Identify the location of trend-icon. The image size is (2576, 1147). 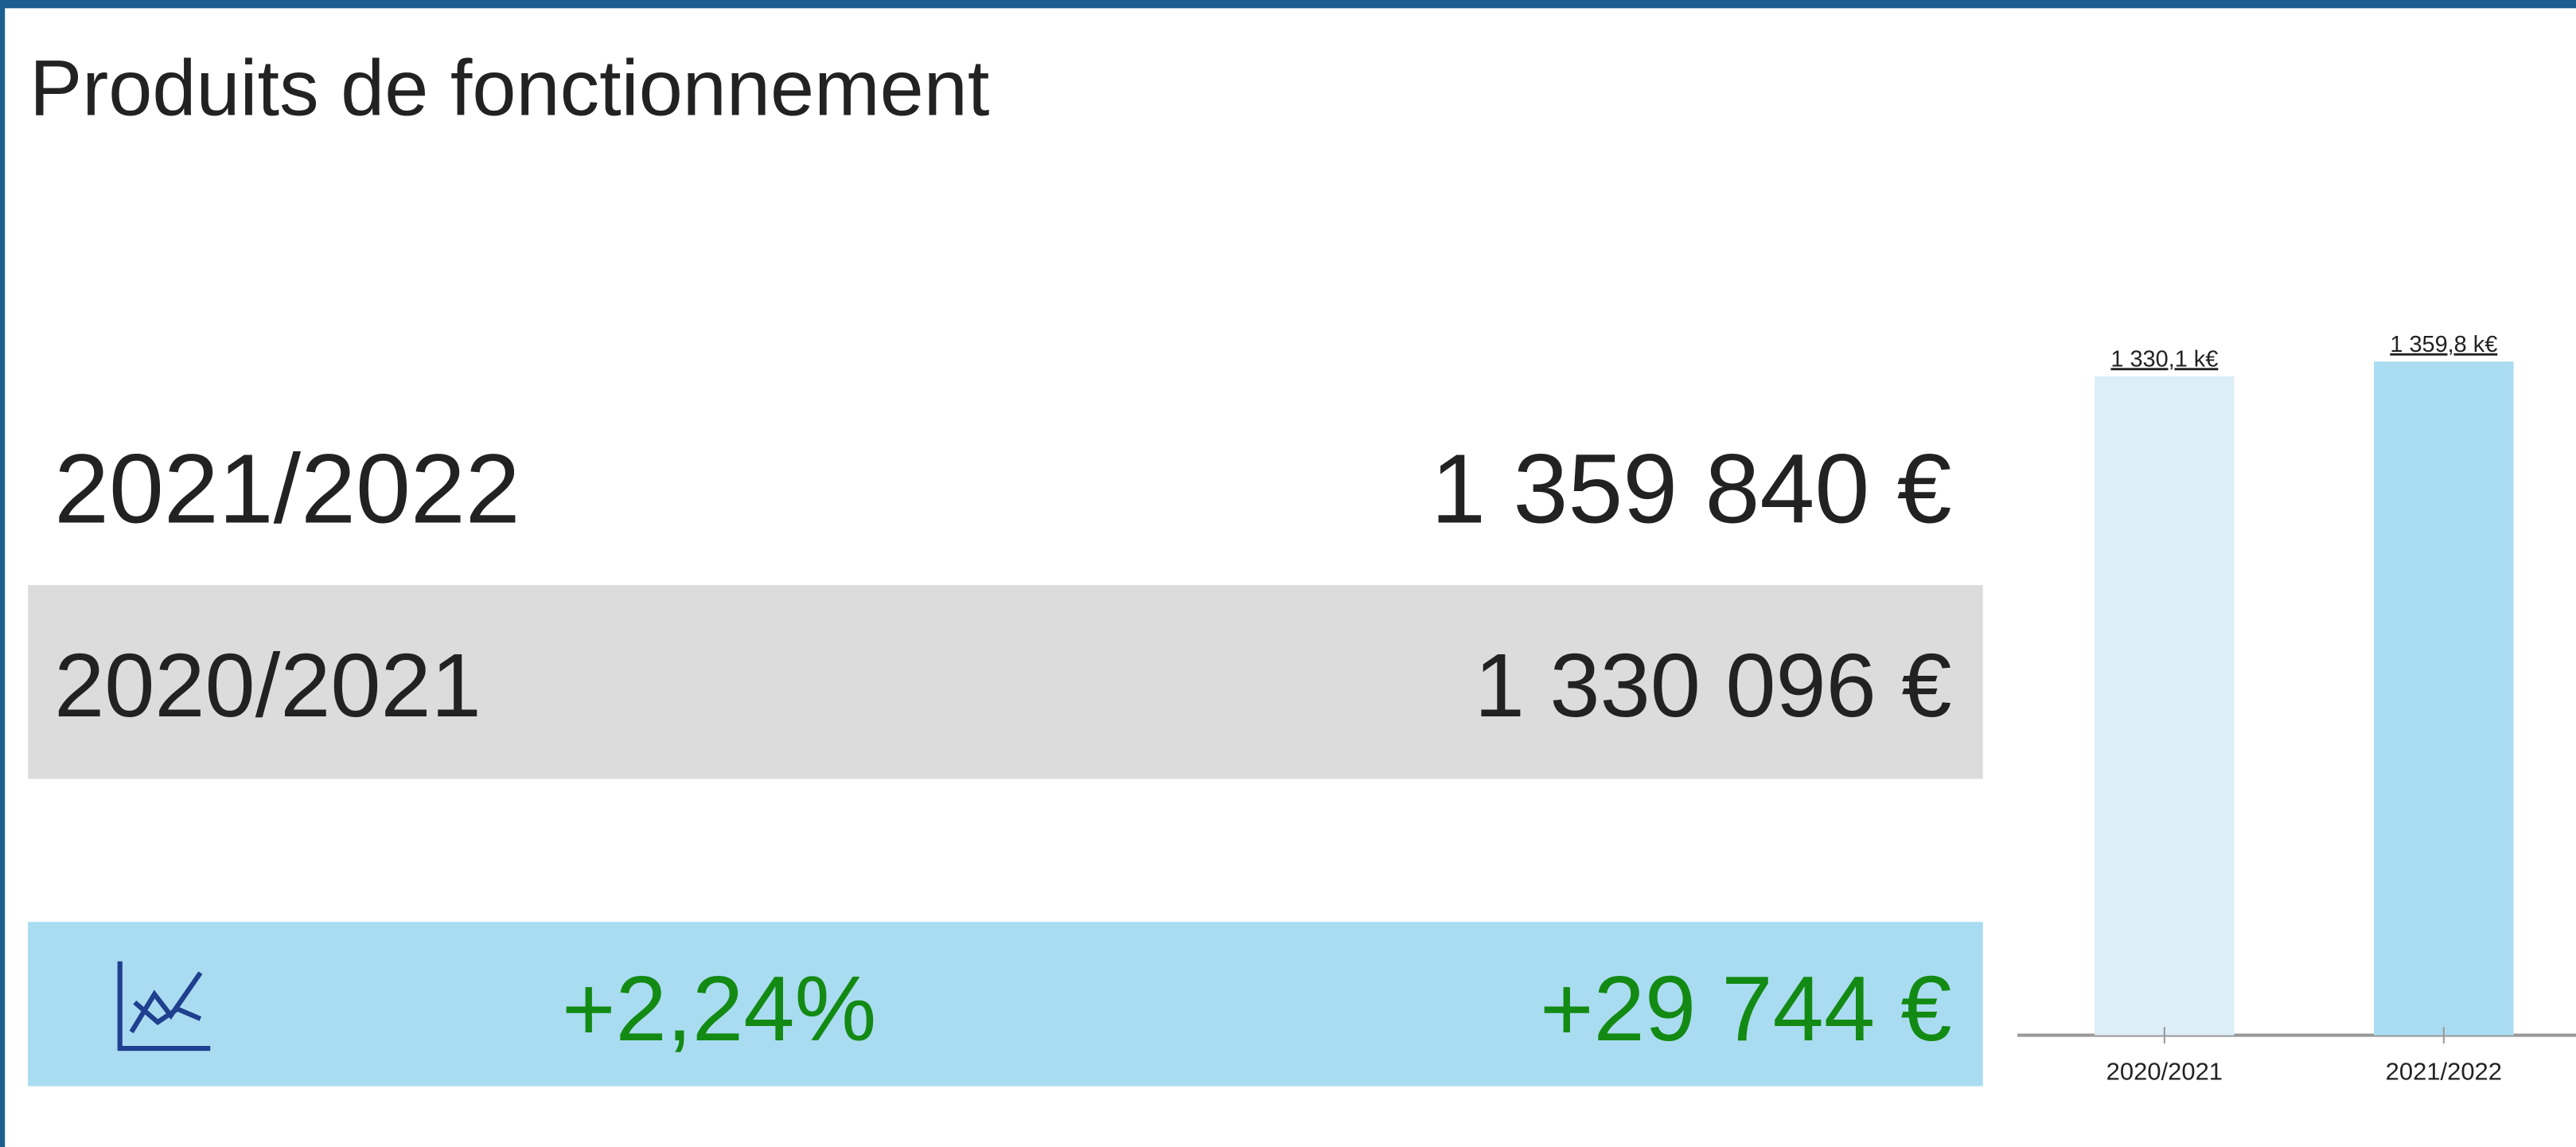
(164, 1006).